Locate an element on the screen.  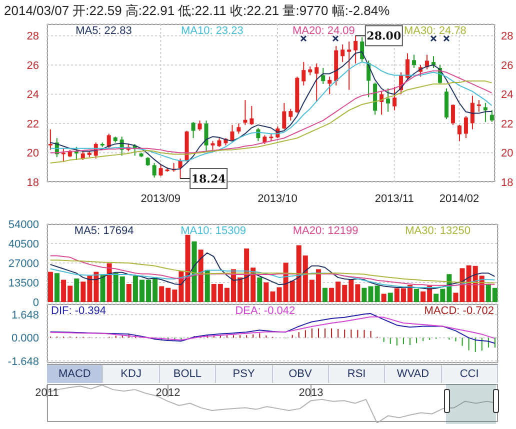
text: MA20: 12199 is located at coordinates (325, 231).